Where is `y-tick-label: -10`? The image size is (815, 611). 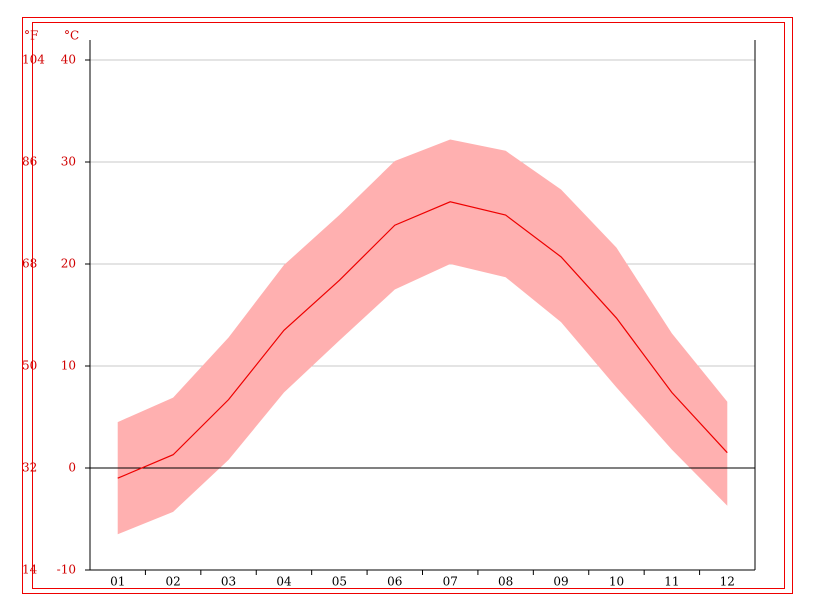
y-tick-label: -10 is located at coordinates (66, 570).